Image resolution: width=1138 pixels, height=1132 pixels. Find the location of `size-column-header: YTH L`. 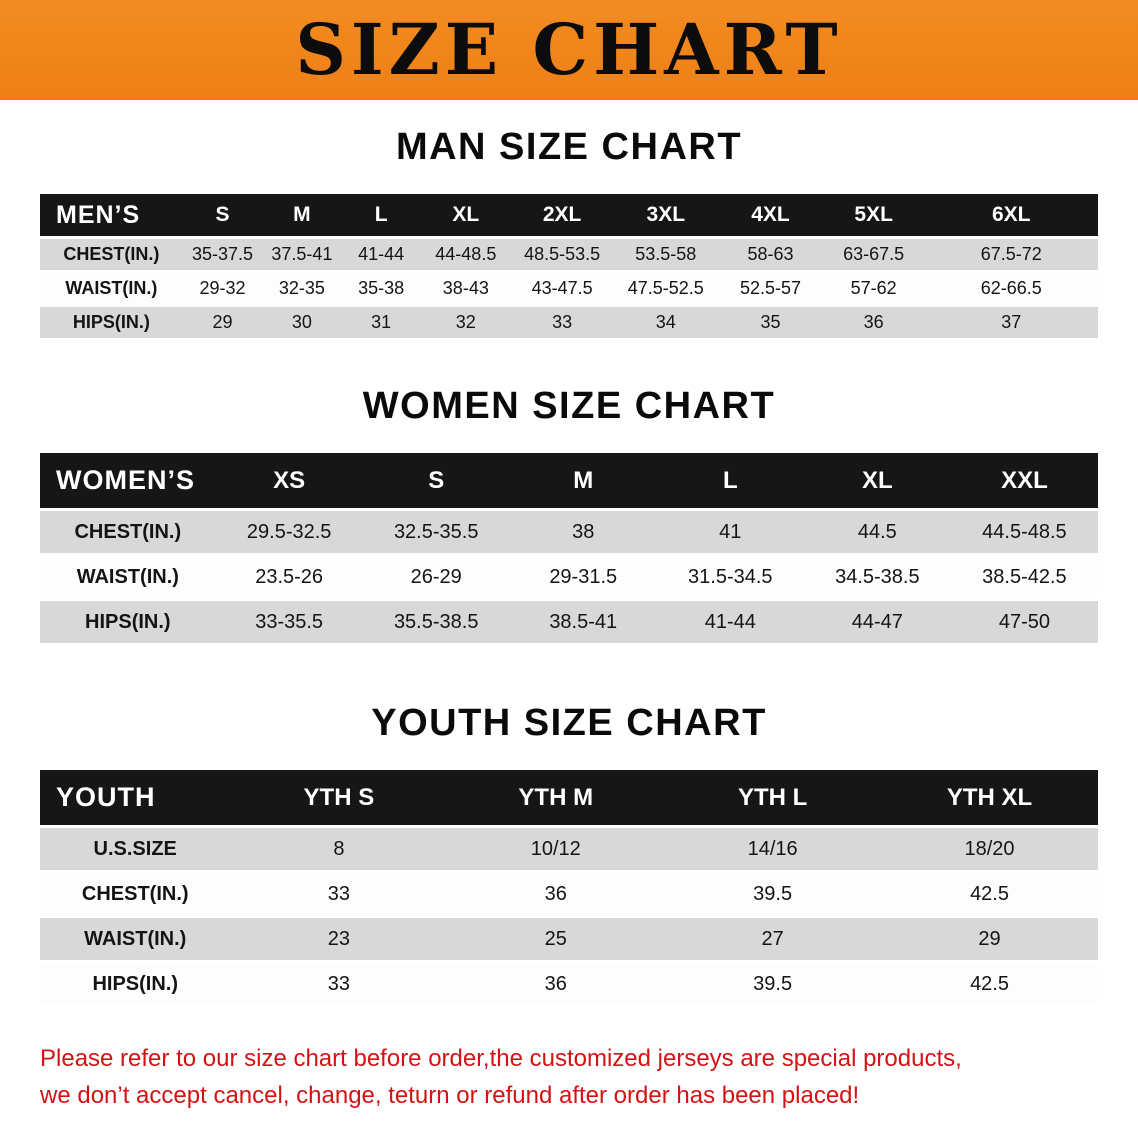

size-column-header: YTH L is located at coordinates (773, 797).